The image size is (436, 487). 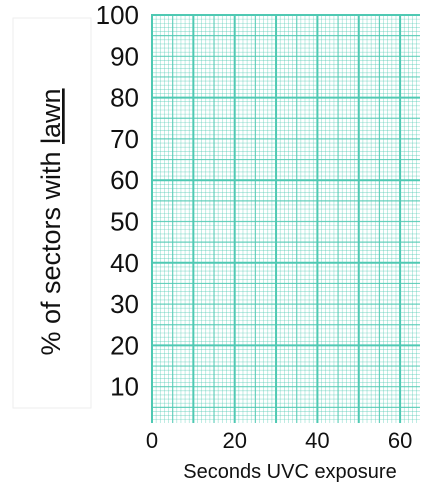 I want to click on ylabel-box, so click(x=52, y=213).